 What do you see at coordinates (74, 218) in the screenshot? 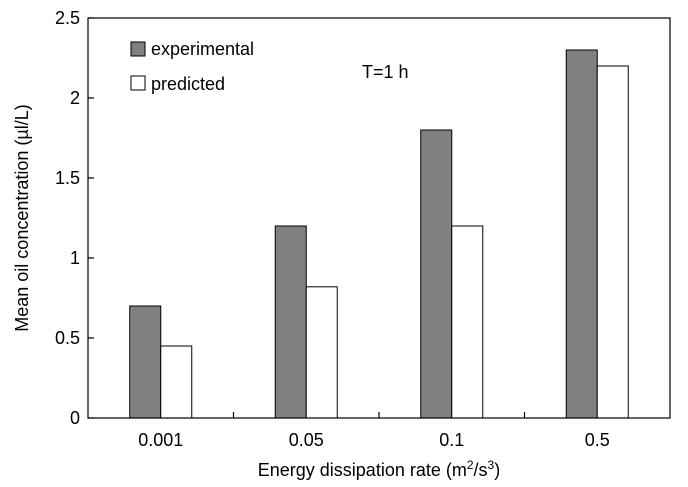
I see `y-axis: 0 0.5 1 1.5 2 2.5` at bounding box center [74, 218].